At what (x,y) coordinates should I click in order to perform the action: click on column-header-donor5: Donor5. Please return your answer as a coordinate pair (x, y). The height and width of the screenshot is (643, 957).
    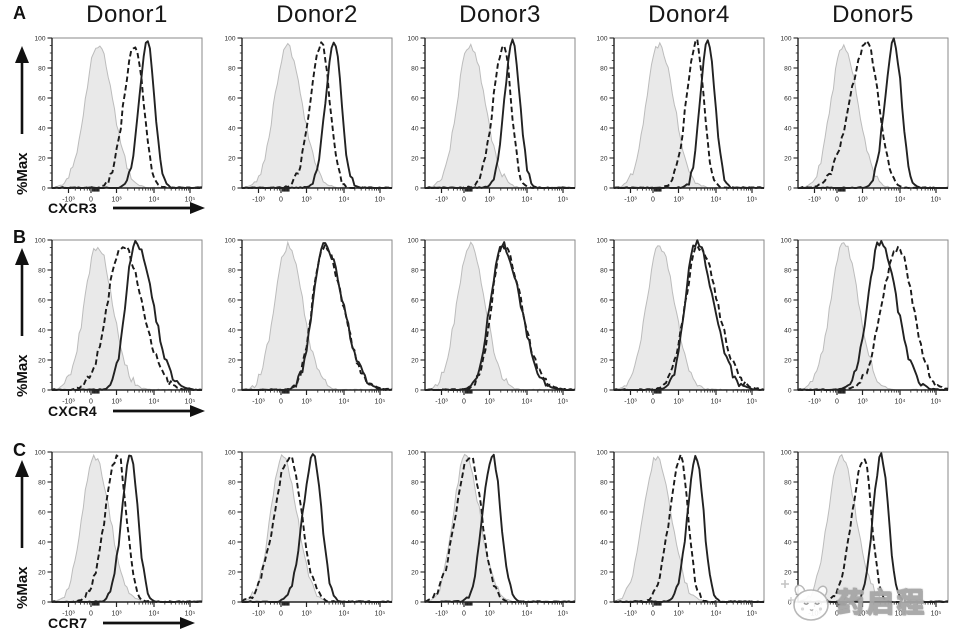
    Looking at the image, I should click on (873, 14).